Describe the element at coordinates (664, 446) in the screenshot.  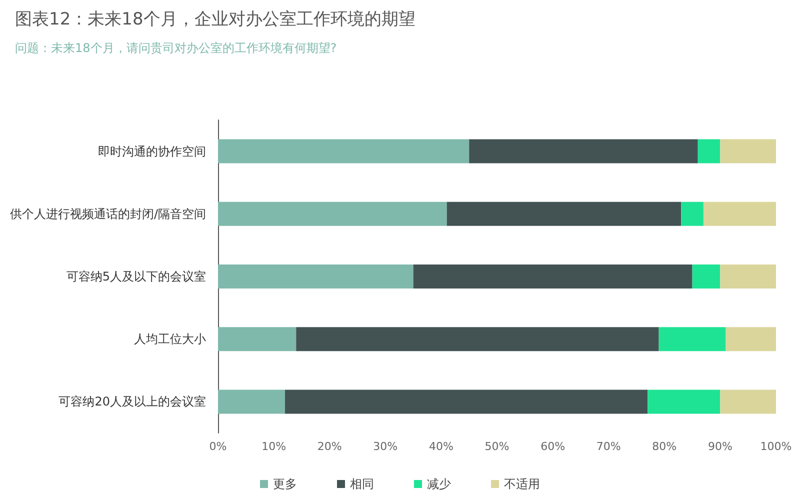
I see `x-tick-label: 80%` at that location.